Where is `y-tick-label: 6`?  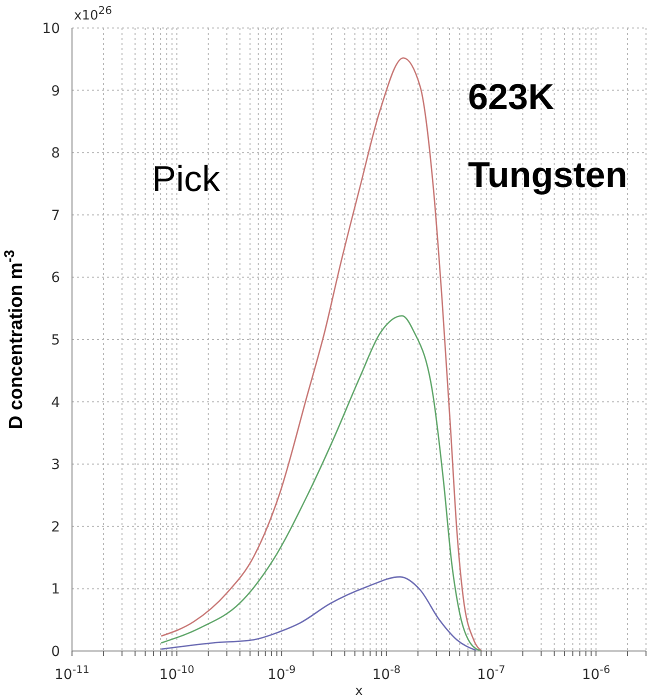 y-tick-label: 6 is located at coordinates (55, 278).